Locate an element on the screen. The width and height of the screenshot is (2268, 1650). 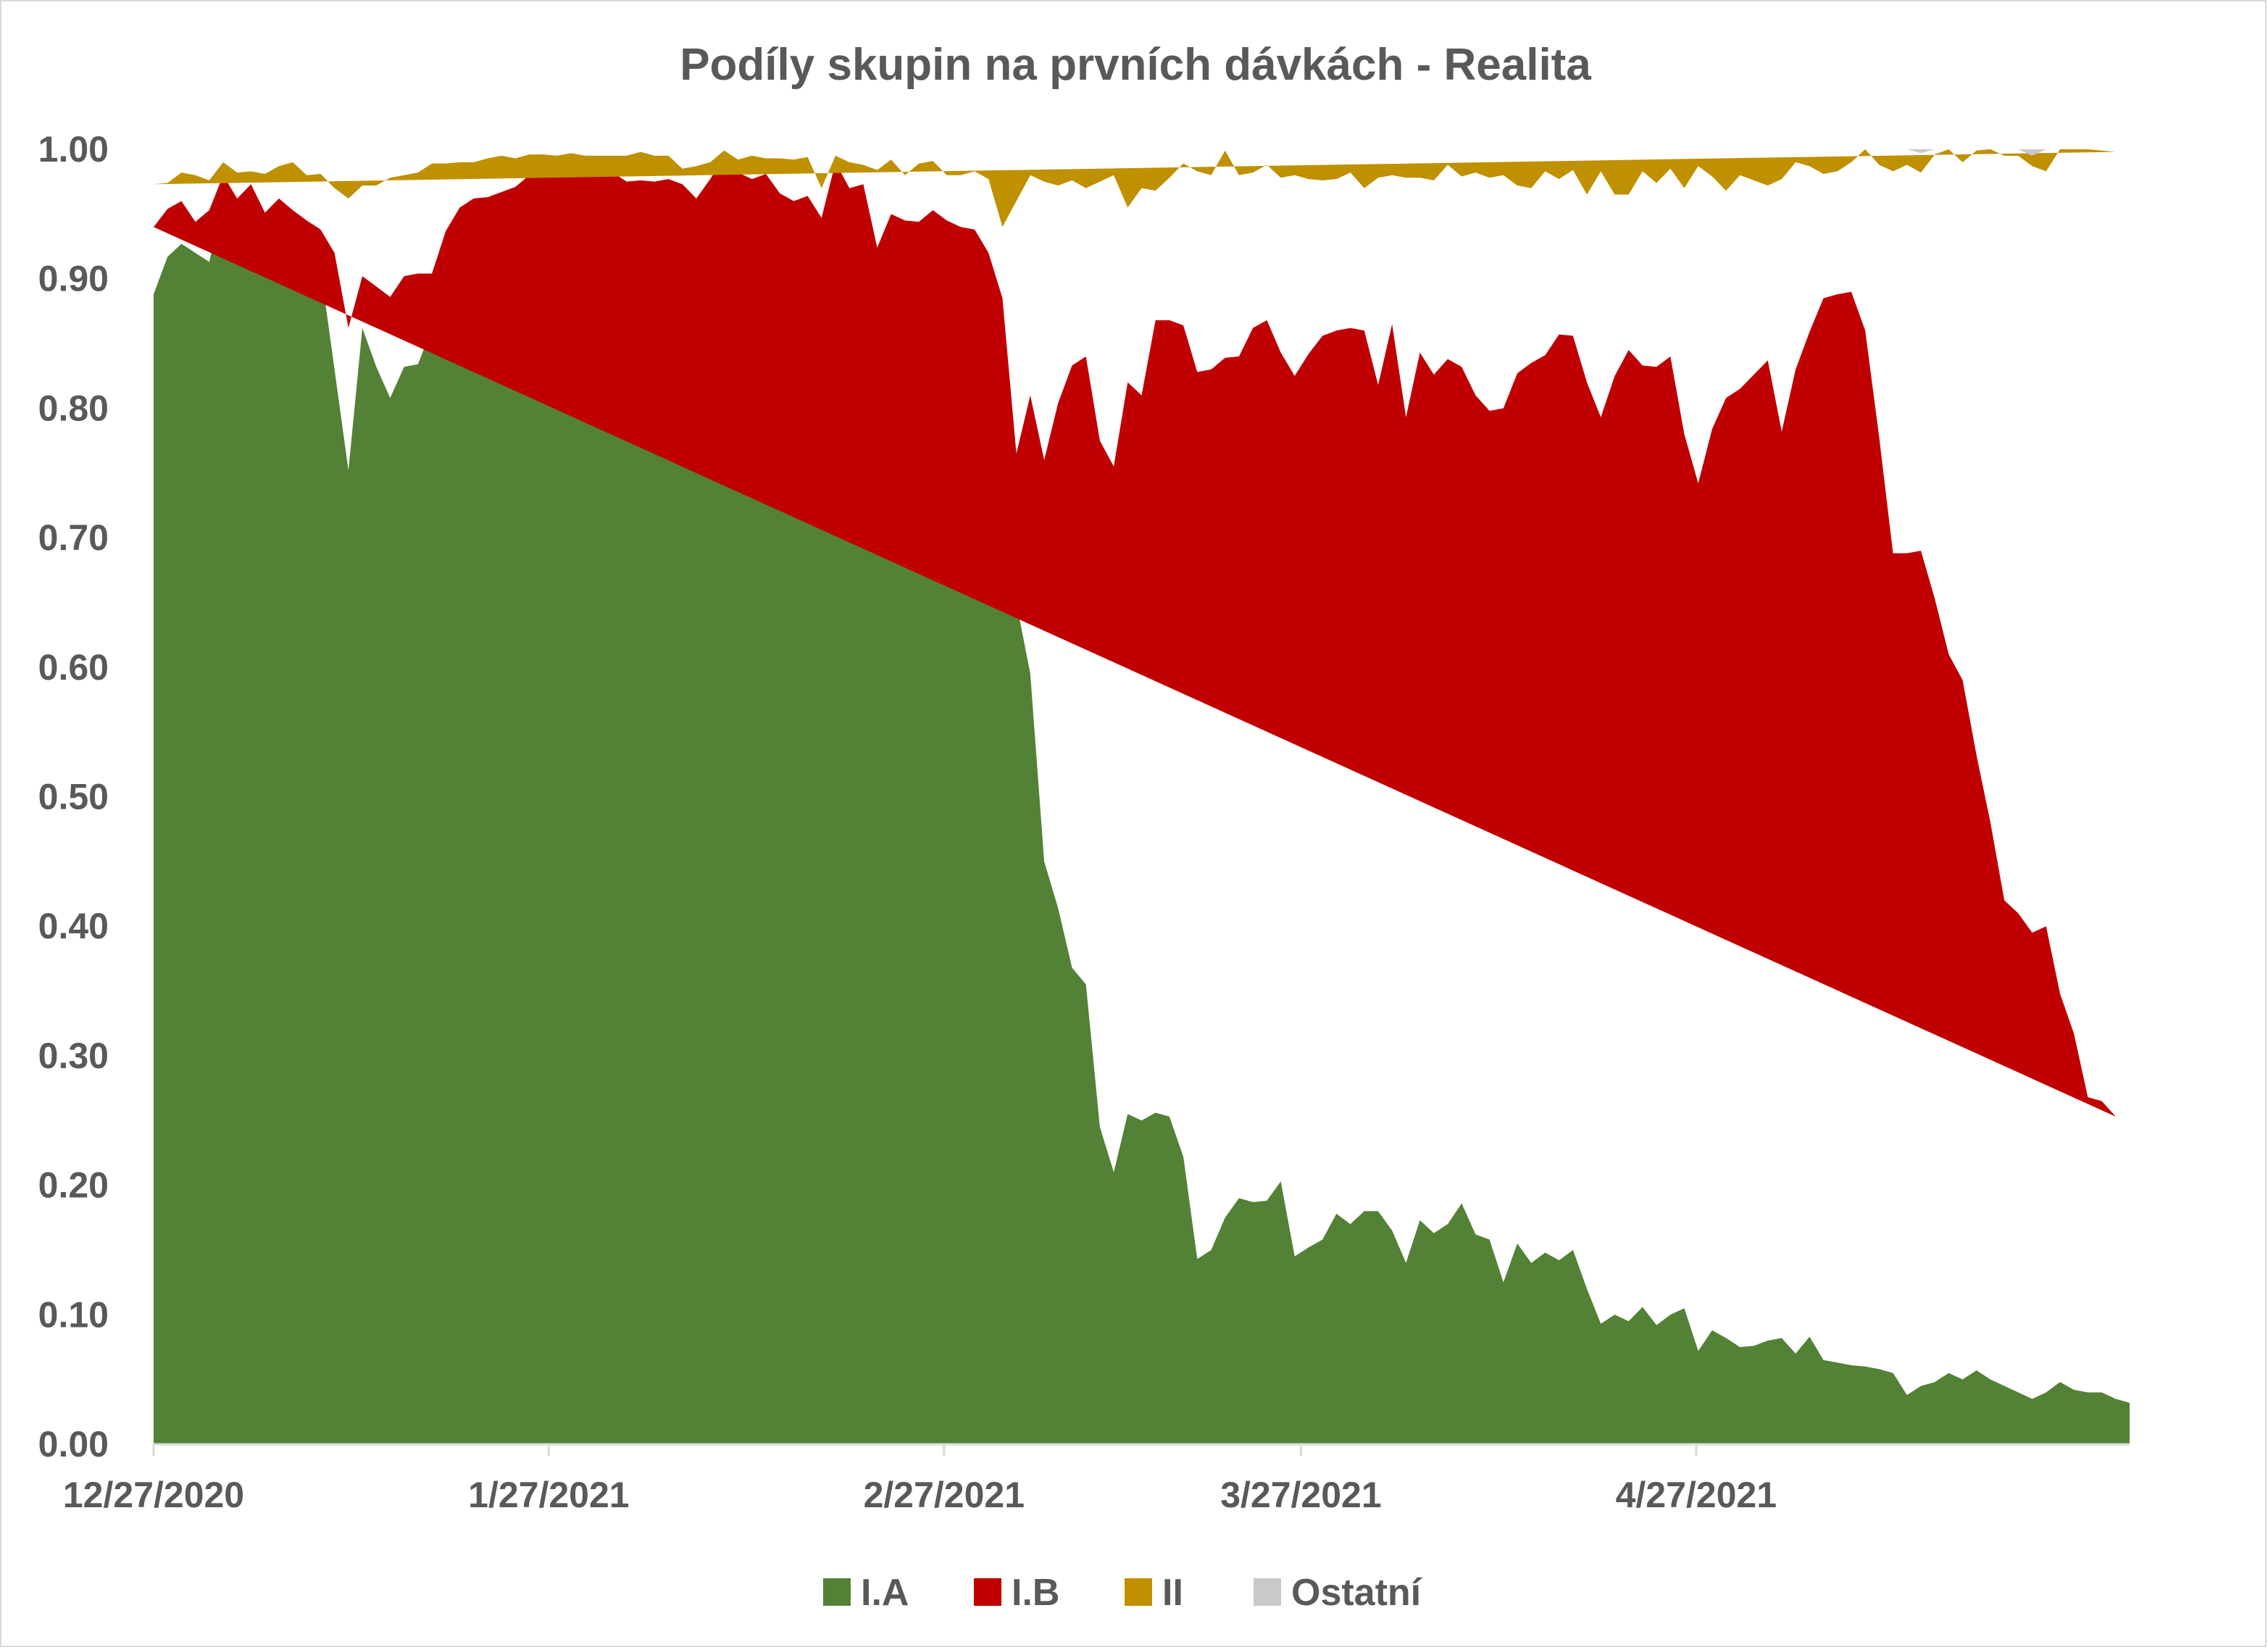
y-tick-label: 0.10 is located at coordinates (74, 1314).